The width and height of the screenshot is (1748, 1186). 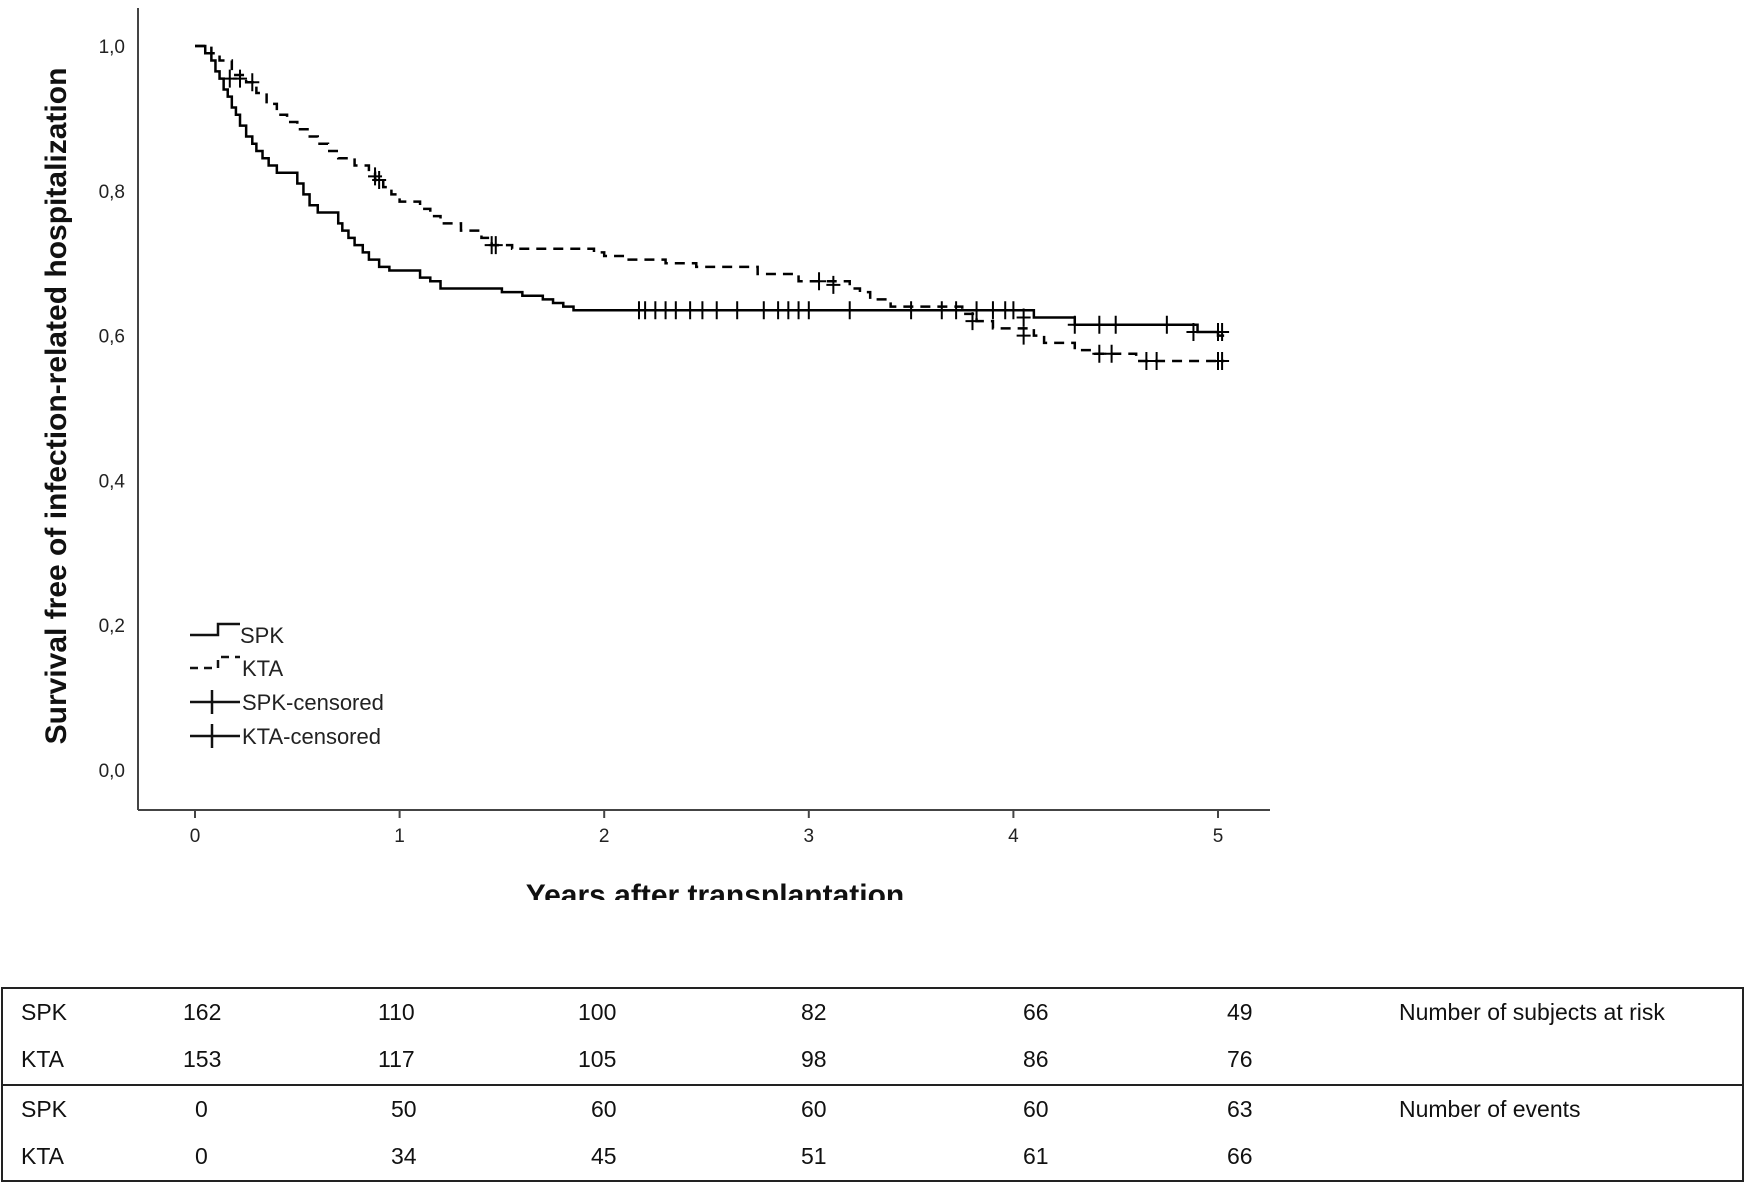 What do you see at coordinates (710, 190) in the screenshot?
I see `series-line-spk` at bounding box center [710, 190].